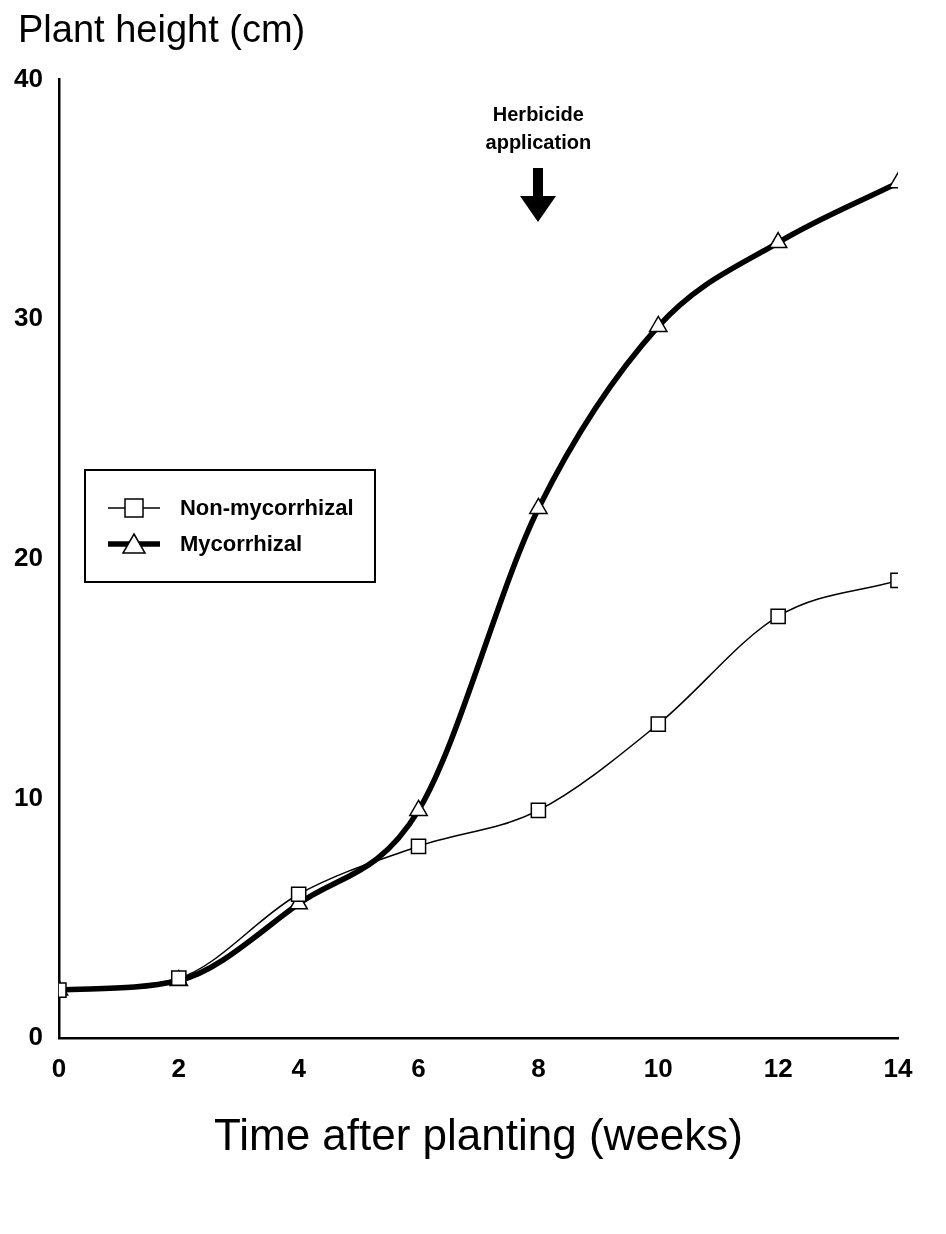 The image size is (946, 1234). Describe the element at coordinates (266, 507) in the screenshot. I see `legend-label: Non-mycorrhizal` at that location.